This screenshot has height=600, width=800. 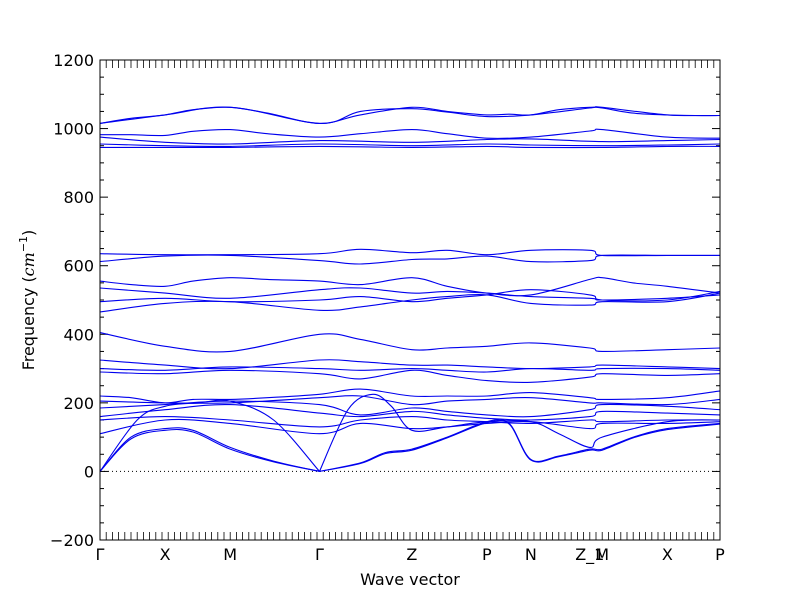 What do you see at coordinates (72, 540) in the screenshot?
I see `y-tick-label: −200` at bounding box center [72, 540].